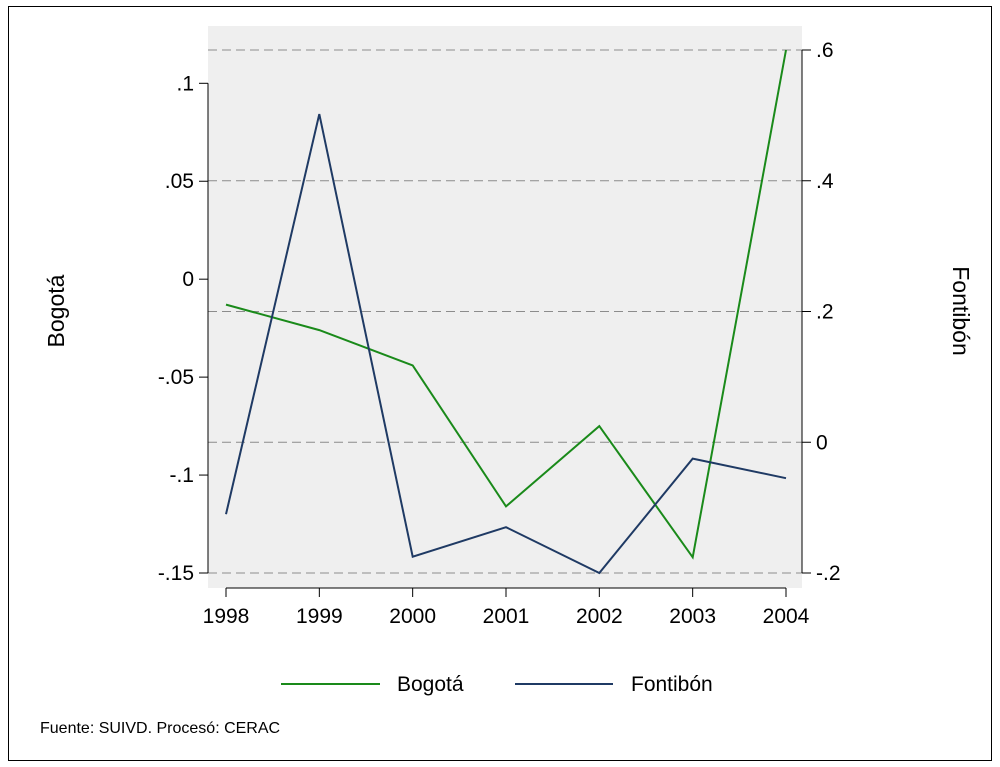 The height and width of the screenshot is (767, 1000). I want to click on x-tick-label: 2000, so click(412, 616).